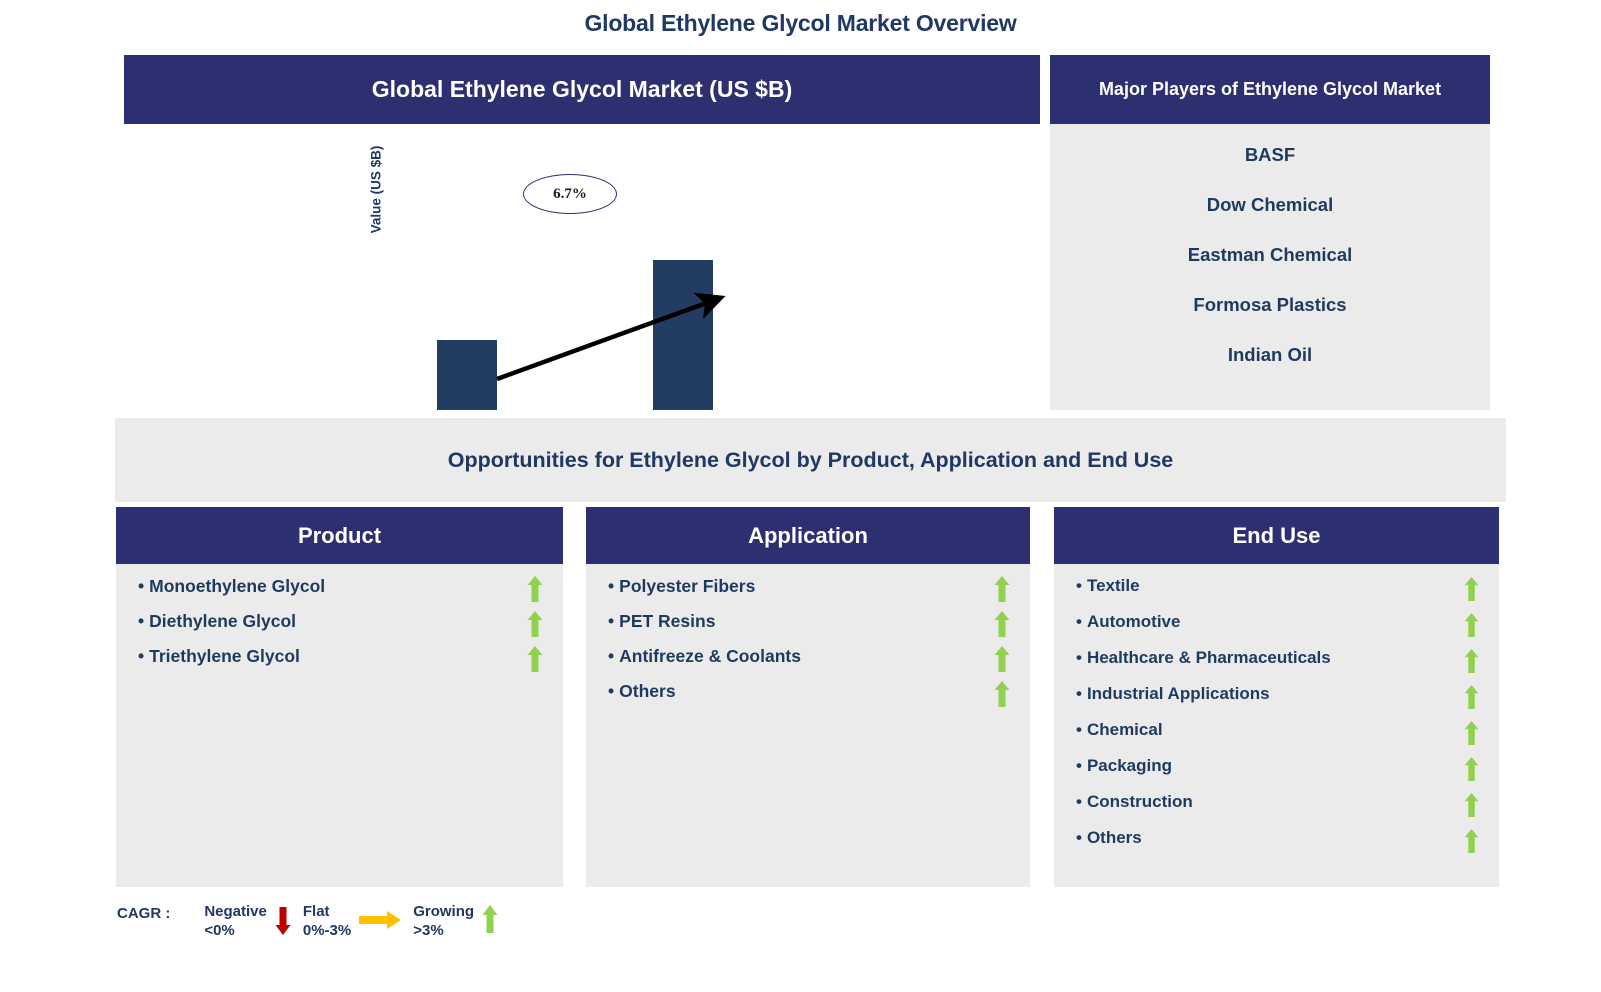 Image resolution: width=1601 pixels, height=992 pixels. Describe the element at coordinates (232, 586) in the screenshot. I see `list-item-label: • Monoethylene Glycol` at that location.